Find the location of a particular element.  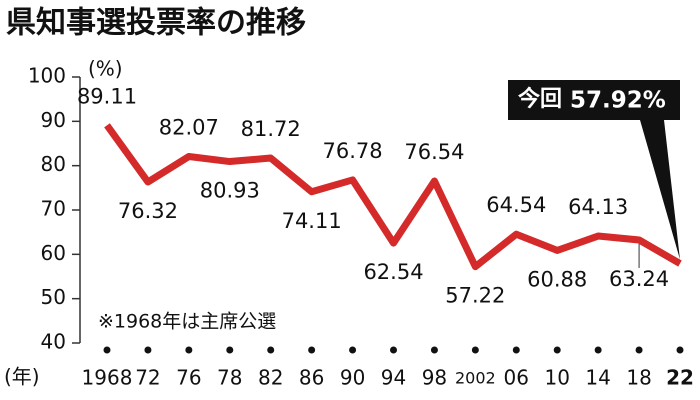

data-label: 89.11 is located at coordinates (107, 96).